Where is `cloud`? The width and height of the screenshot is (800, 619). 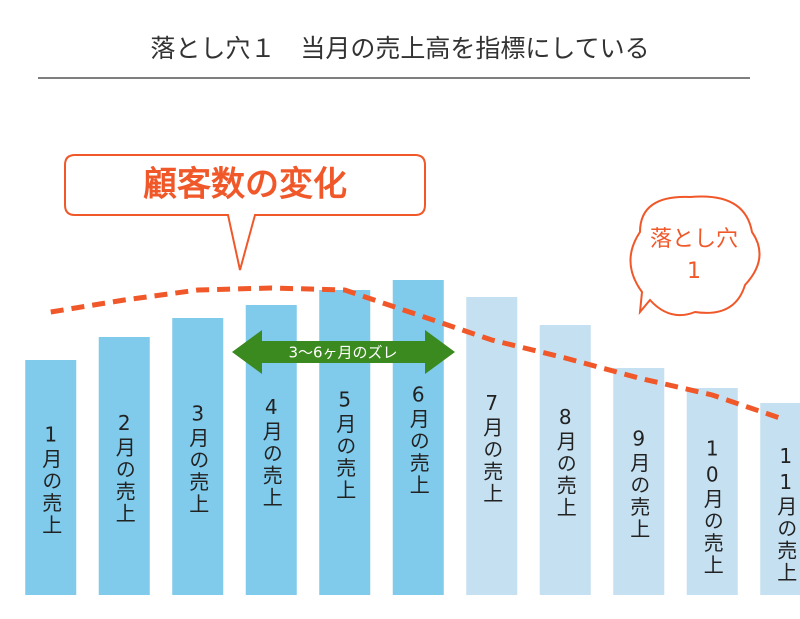
cloud is located at coordinates (695, 255).